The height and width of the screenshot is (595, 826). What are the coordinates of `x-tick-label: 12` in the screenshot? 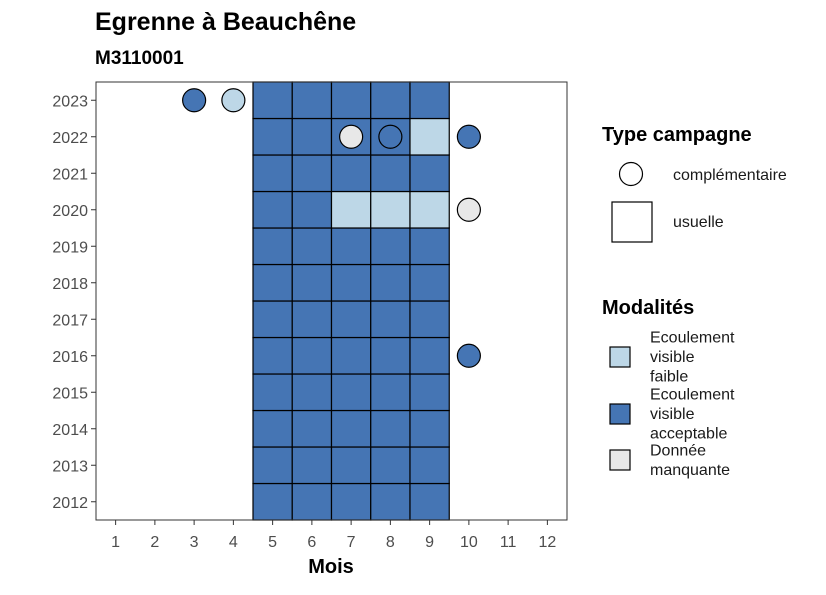 It's located at (547, 542).